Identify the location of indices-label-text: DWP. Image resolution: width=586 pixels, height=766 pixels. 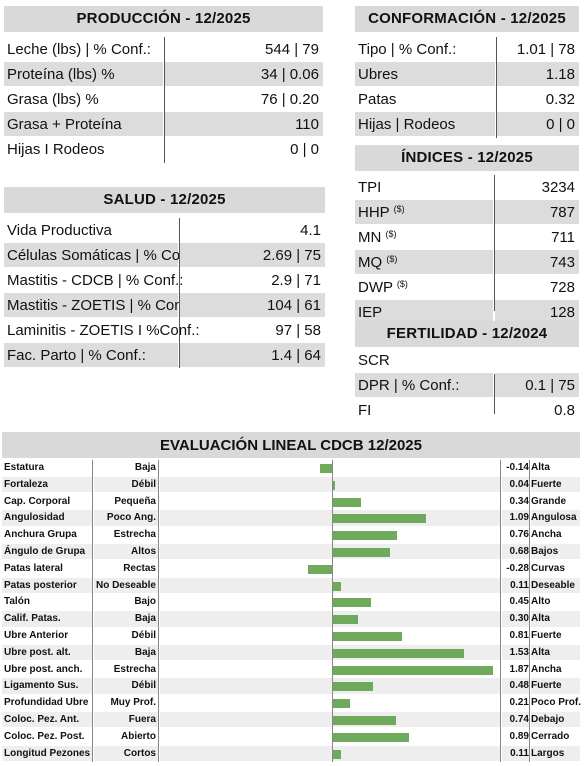
(375, 287).